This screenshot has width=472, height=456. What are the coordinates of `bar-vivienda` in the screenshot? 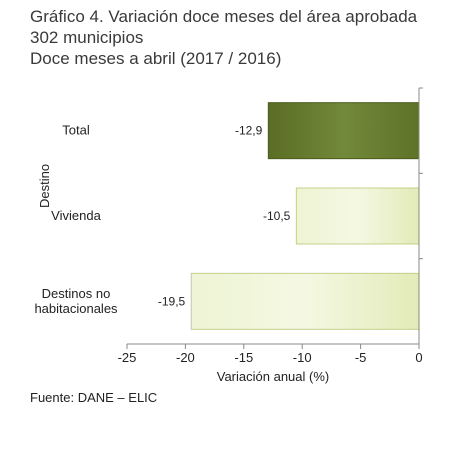 It's located at (357, 216).